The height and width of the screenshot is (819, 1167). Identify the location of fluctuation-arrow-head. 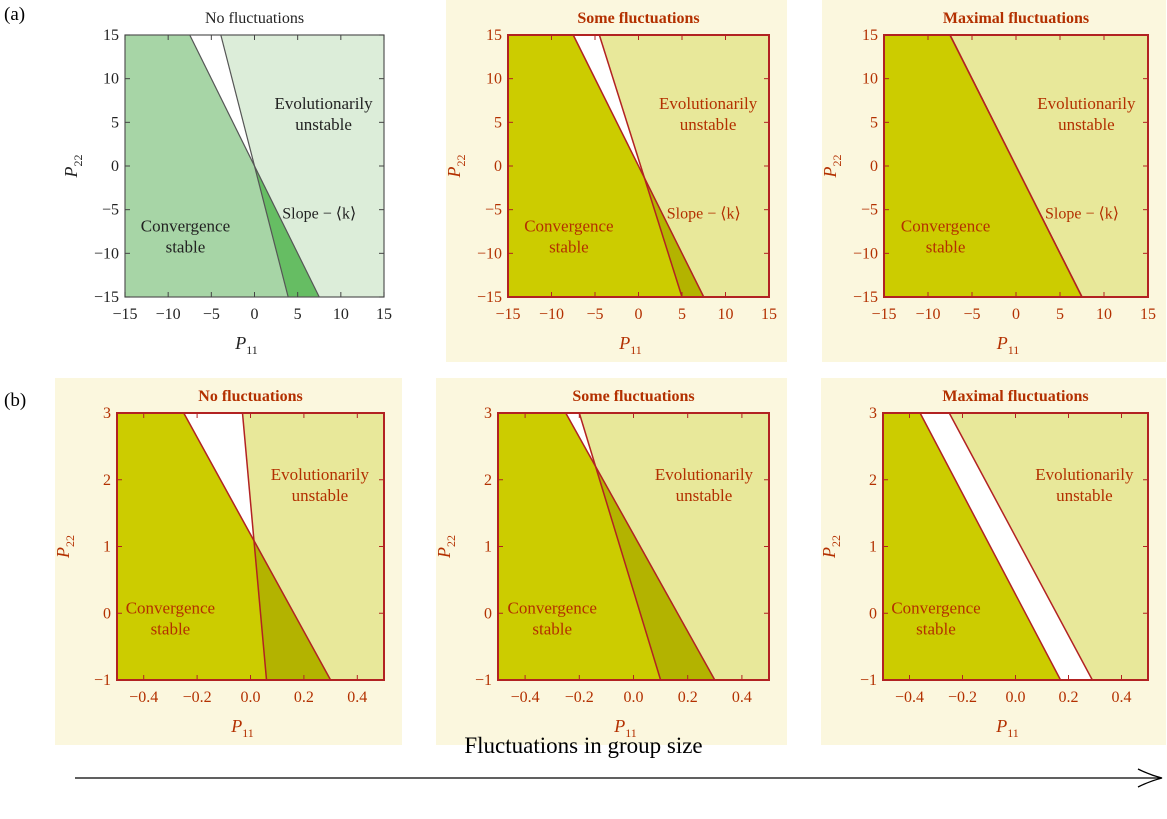
(1150, 778).